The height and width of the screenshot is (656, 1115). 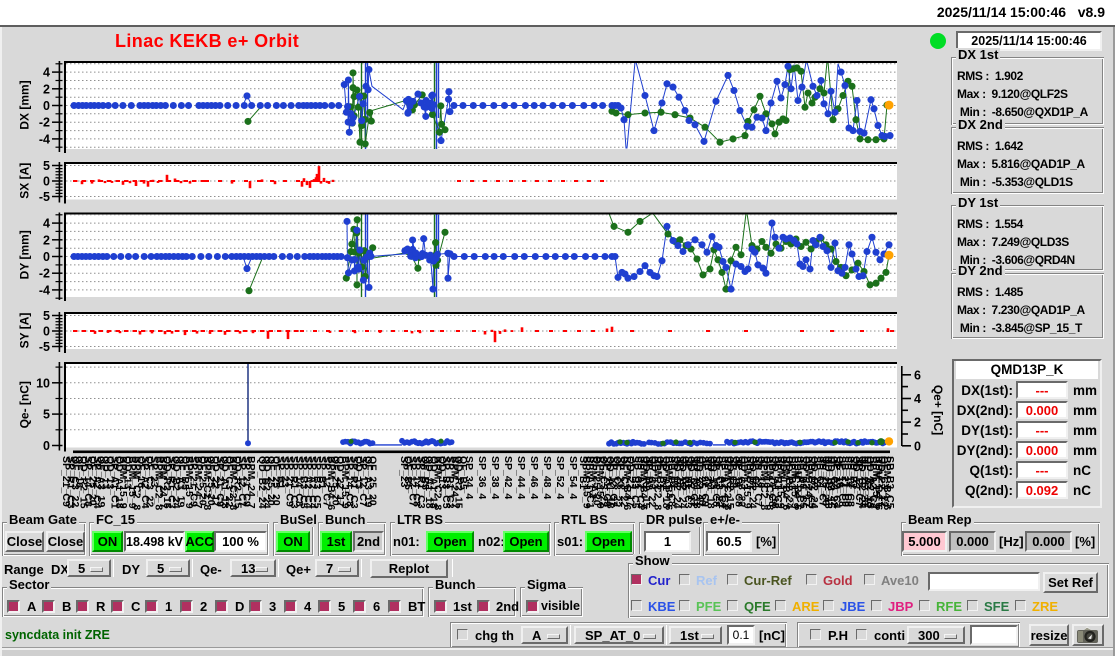 I want to click on svg-text: DY [mm], so click(x=25, y=254).